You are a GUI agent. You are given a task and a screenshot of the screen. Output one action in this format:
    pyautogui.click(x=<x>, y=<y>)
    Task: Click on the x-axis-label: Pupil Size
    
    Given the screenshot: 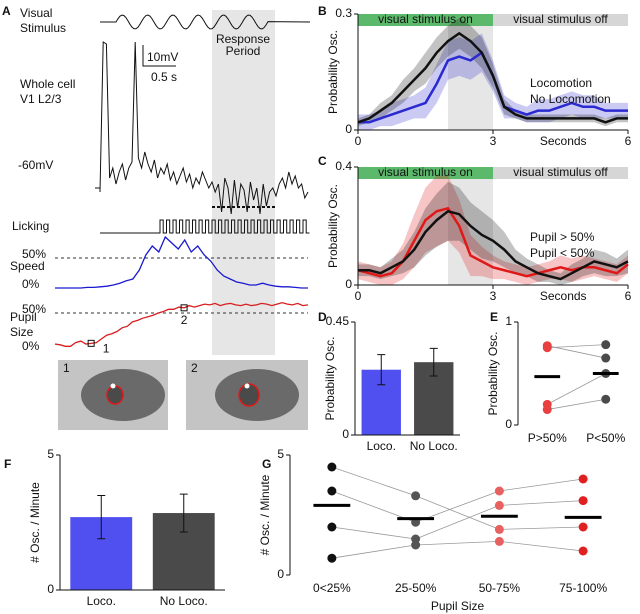 What is the action you would take?
    pyautogui.click(x=458, y=606)
    